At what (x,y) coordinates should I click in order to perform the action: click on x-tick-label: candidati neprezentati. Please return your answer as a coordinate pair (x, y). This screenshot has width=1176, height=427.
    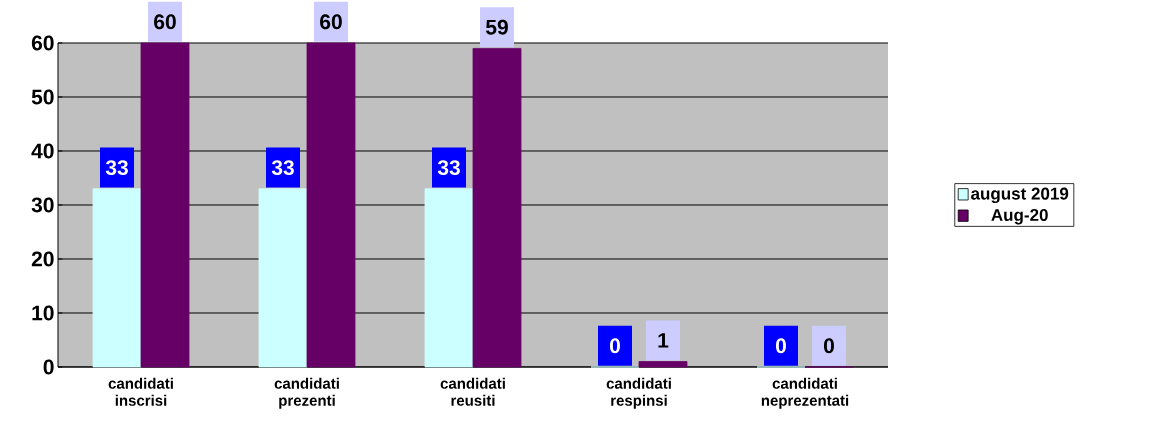
    Looking at the image, I should click on (805, 393).